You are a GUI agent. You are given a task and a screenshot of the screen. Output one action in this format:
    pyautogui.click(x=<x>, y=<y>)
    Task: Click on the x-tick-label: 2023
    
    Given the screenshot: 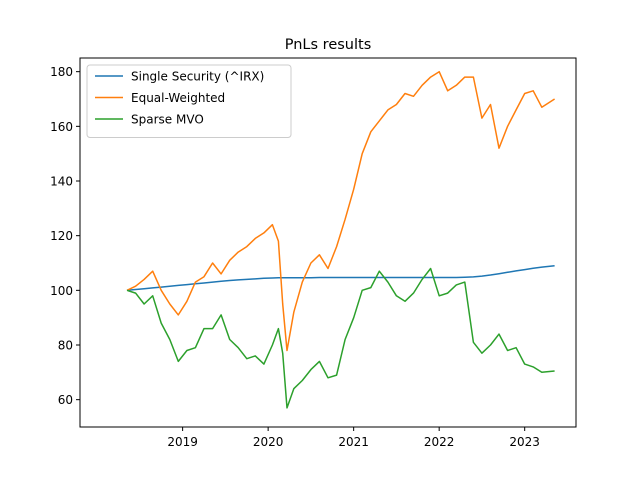 What is the action you would take?
    pyautogui.click(x=524, y=442)
    